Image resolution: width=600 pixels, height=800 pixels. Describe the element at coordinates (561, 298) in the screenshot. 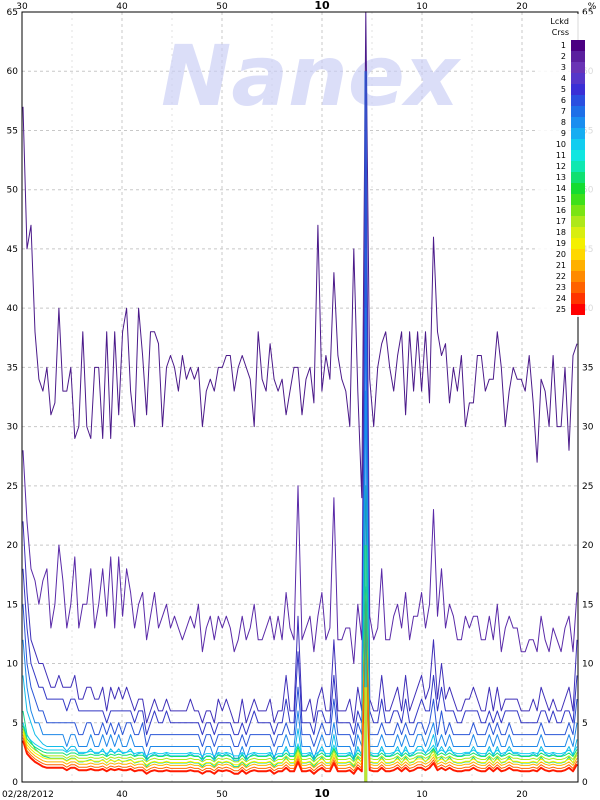

I see `legend-label: 24` at that location.